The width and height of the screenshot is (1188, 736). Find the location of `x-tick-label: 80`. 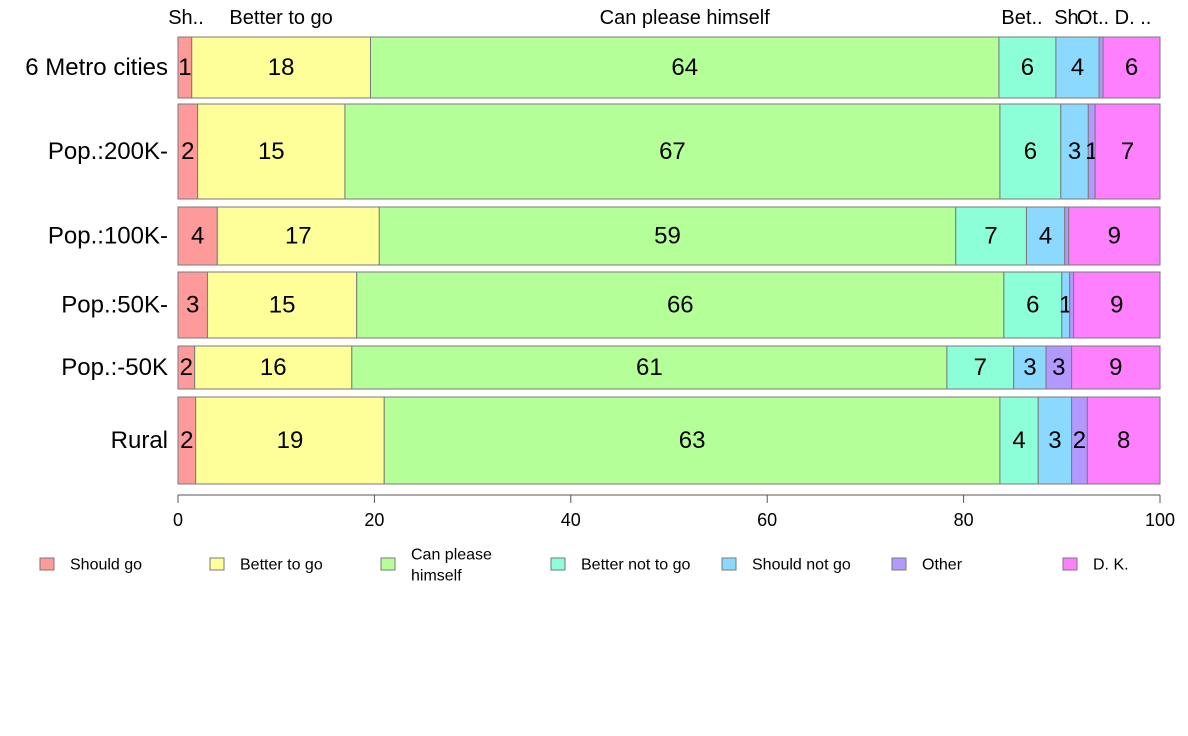

x-tick-label: 80 is located at coordinates (964, 520).